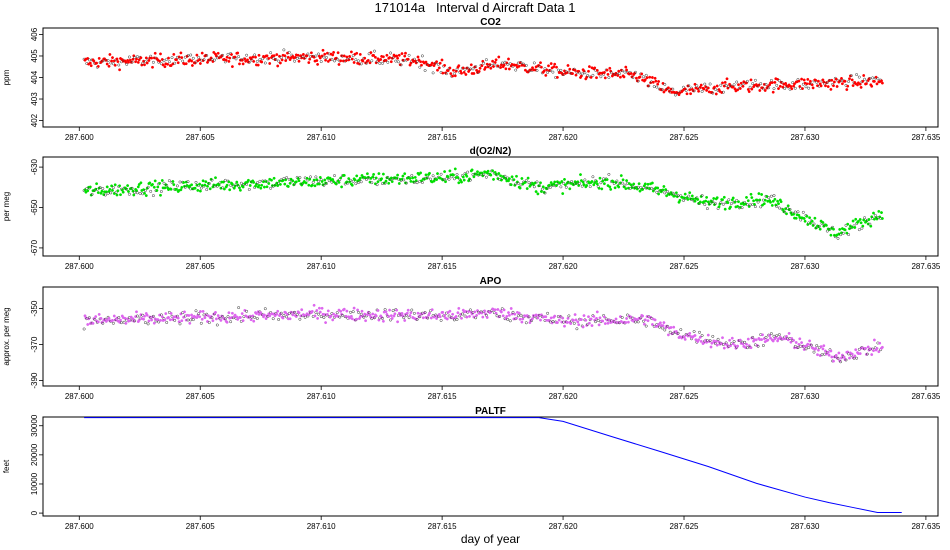 Image resolution: width=950 pixels, height=550 pixels. What do you see at coordinates (925, 396) in the screenshot?
I see `x-tick-label: 287.635` at bounding box center [925, 396].